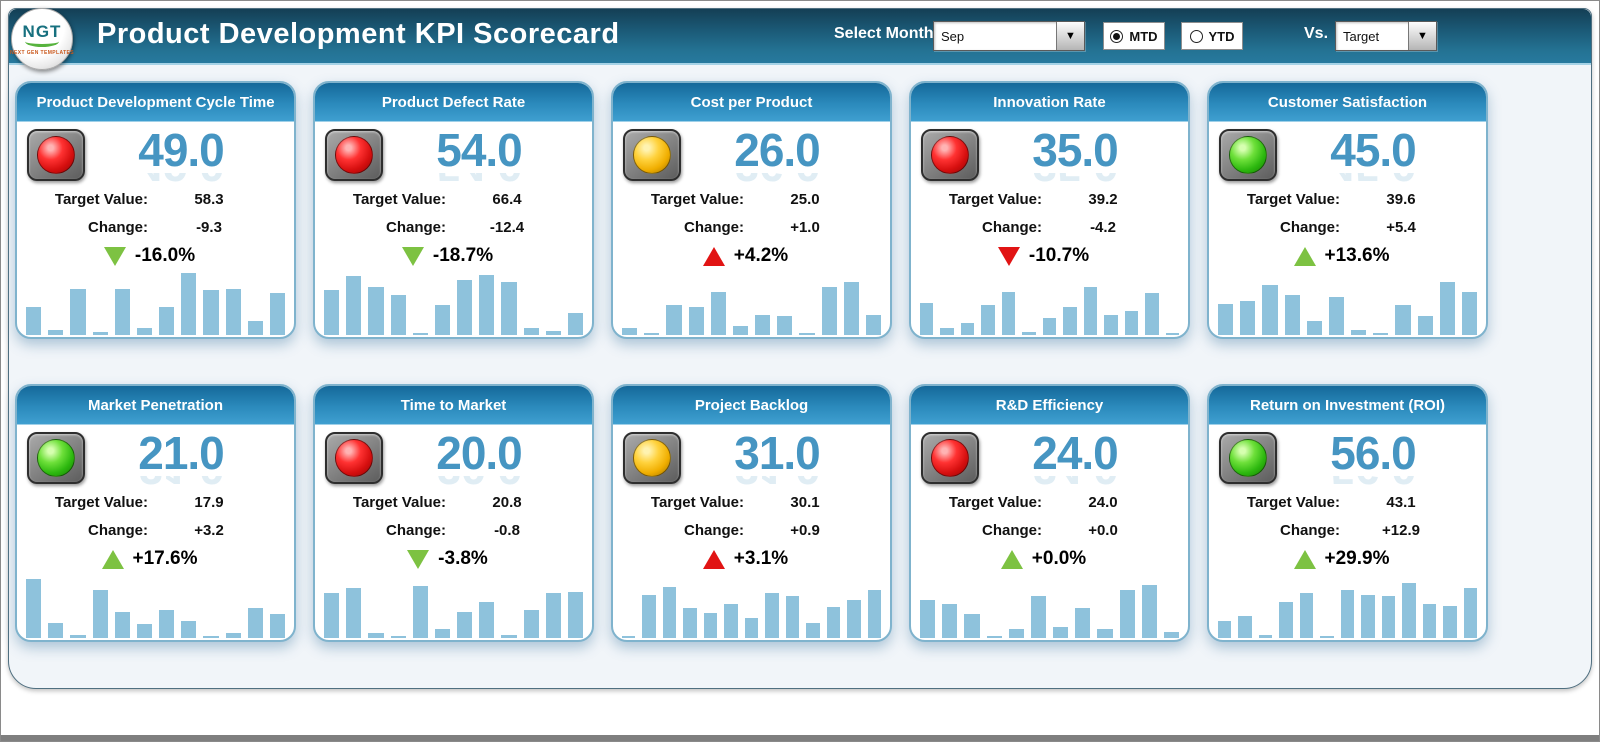 Image resolution: width=1600 pixels, height=742 pixels. Describe the element at coordinates (1196, 36) in the screenshot. I see `radio-unselected-icon` at that location.